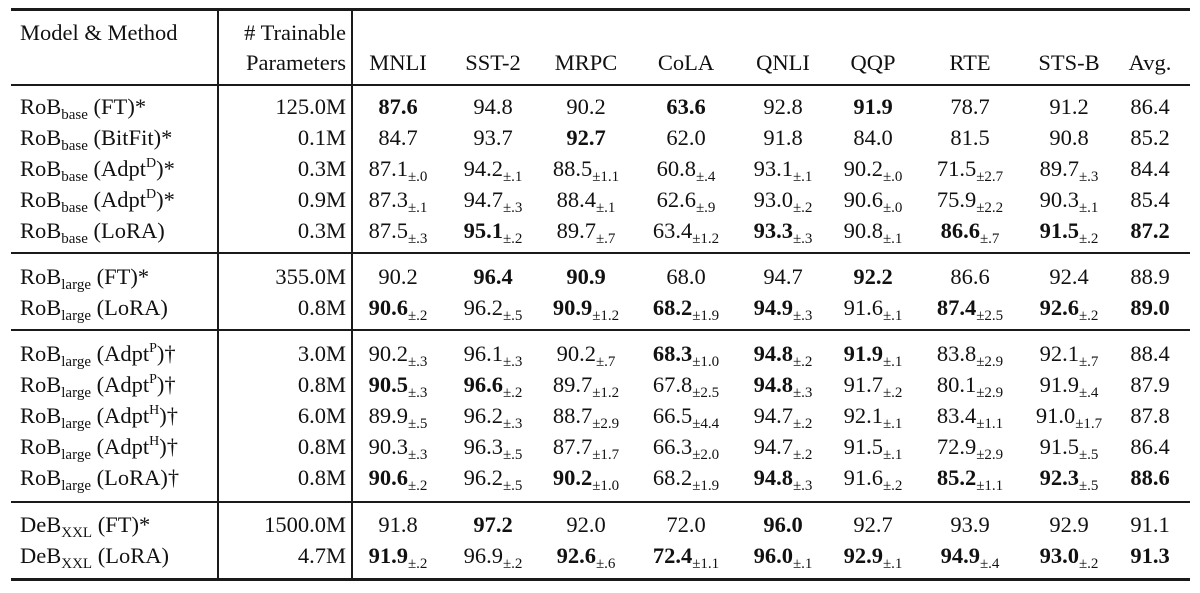  What do you see at coordinates (783, 525) in the screenshot?
I see `score-cell: 96.0` at bounding box center [783, 525].